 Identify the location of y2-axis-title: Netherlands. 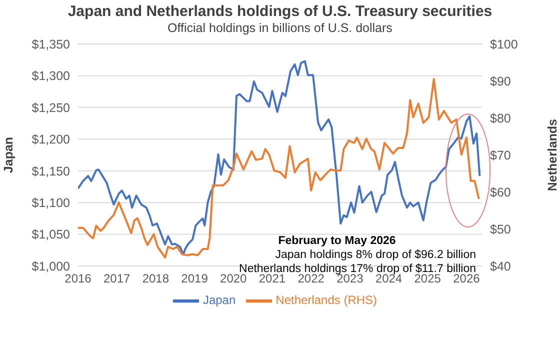
(552, 155).